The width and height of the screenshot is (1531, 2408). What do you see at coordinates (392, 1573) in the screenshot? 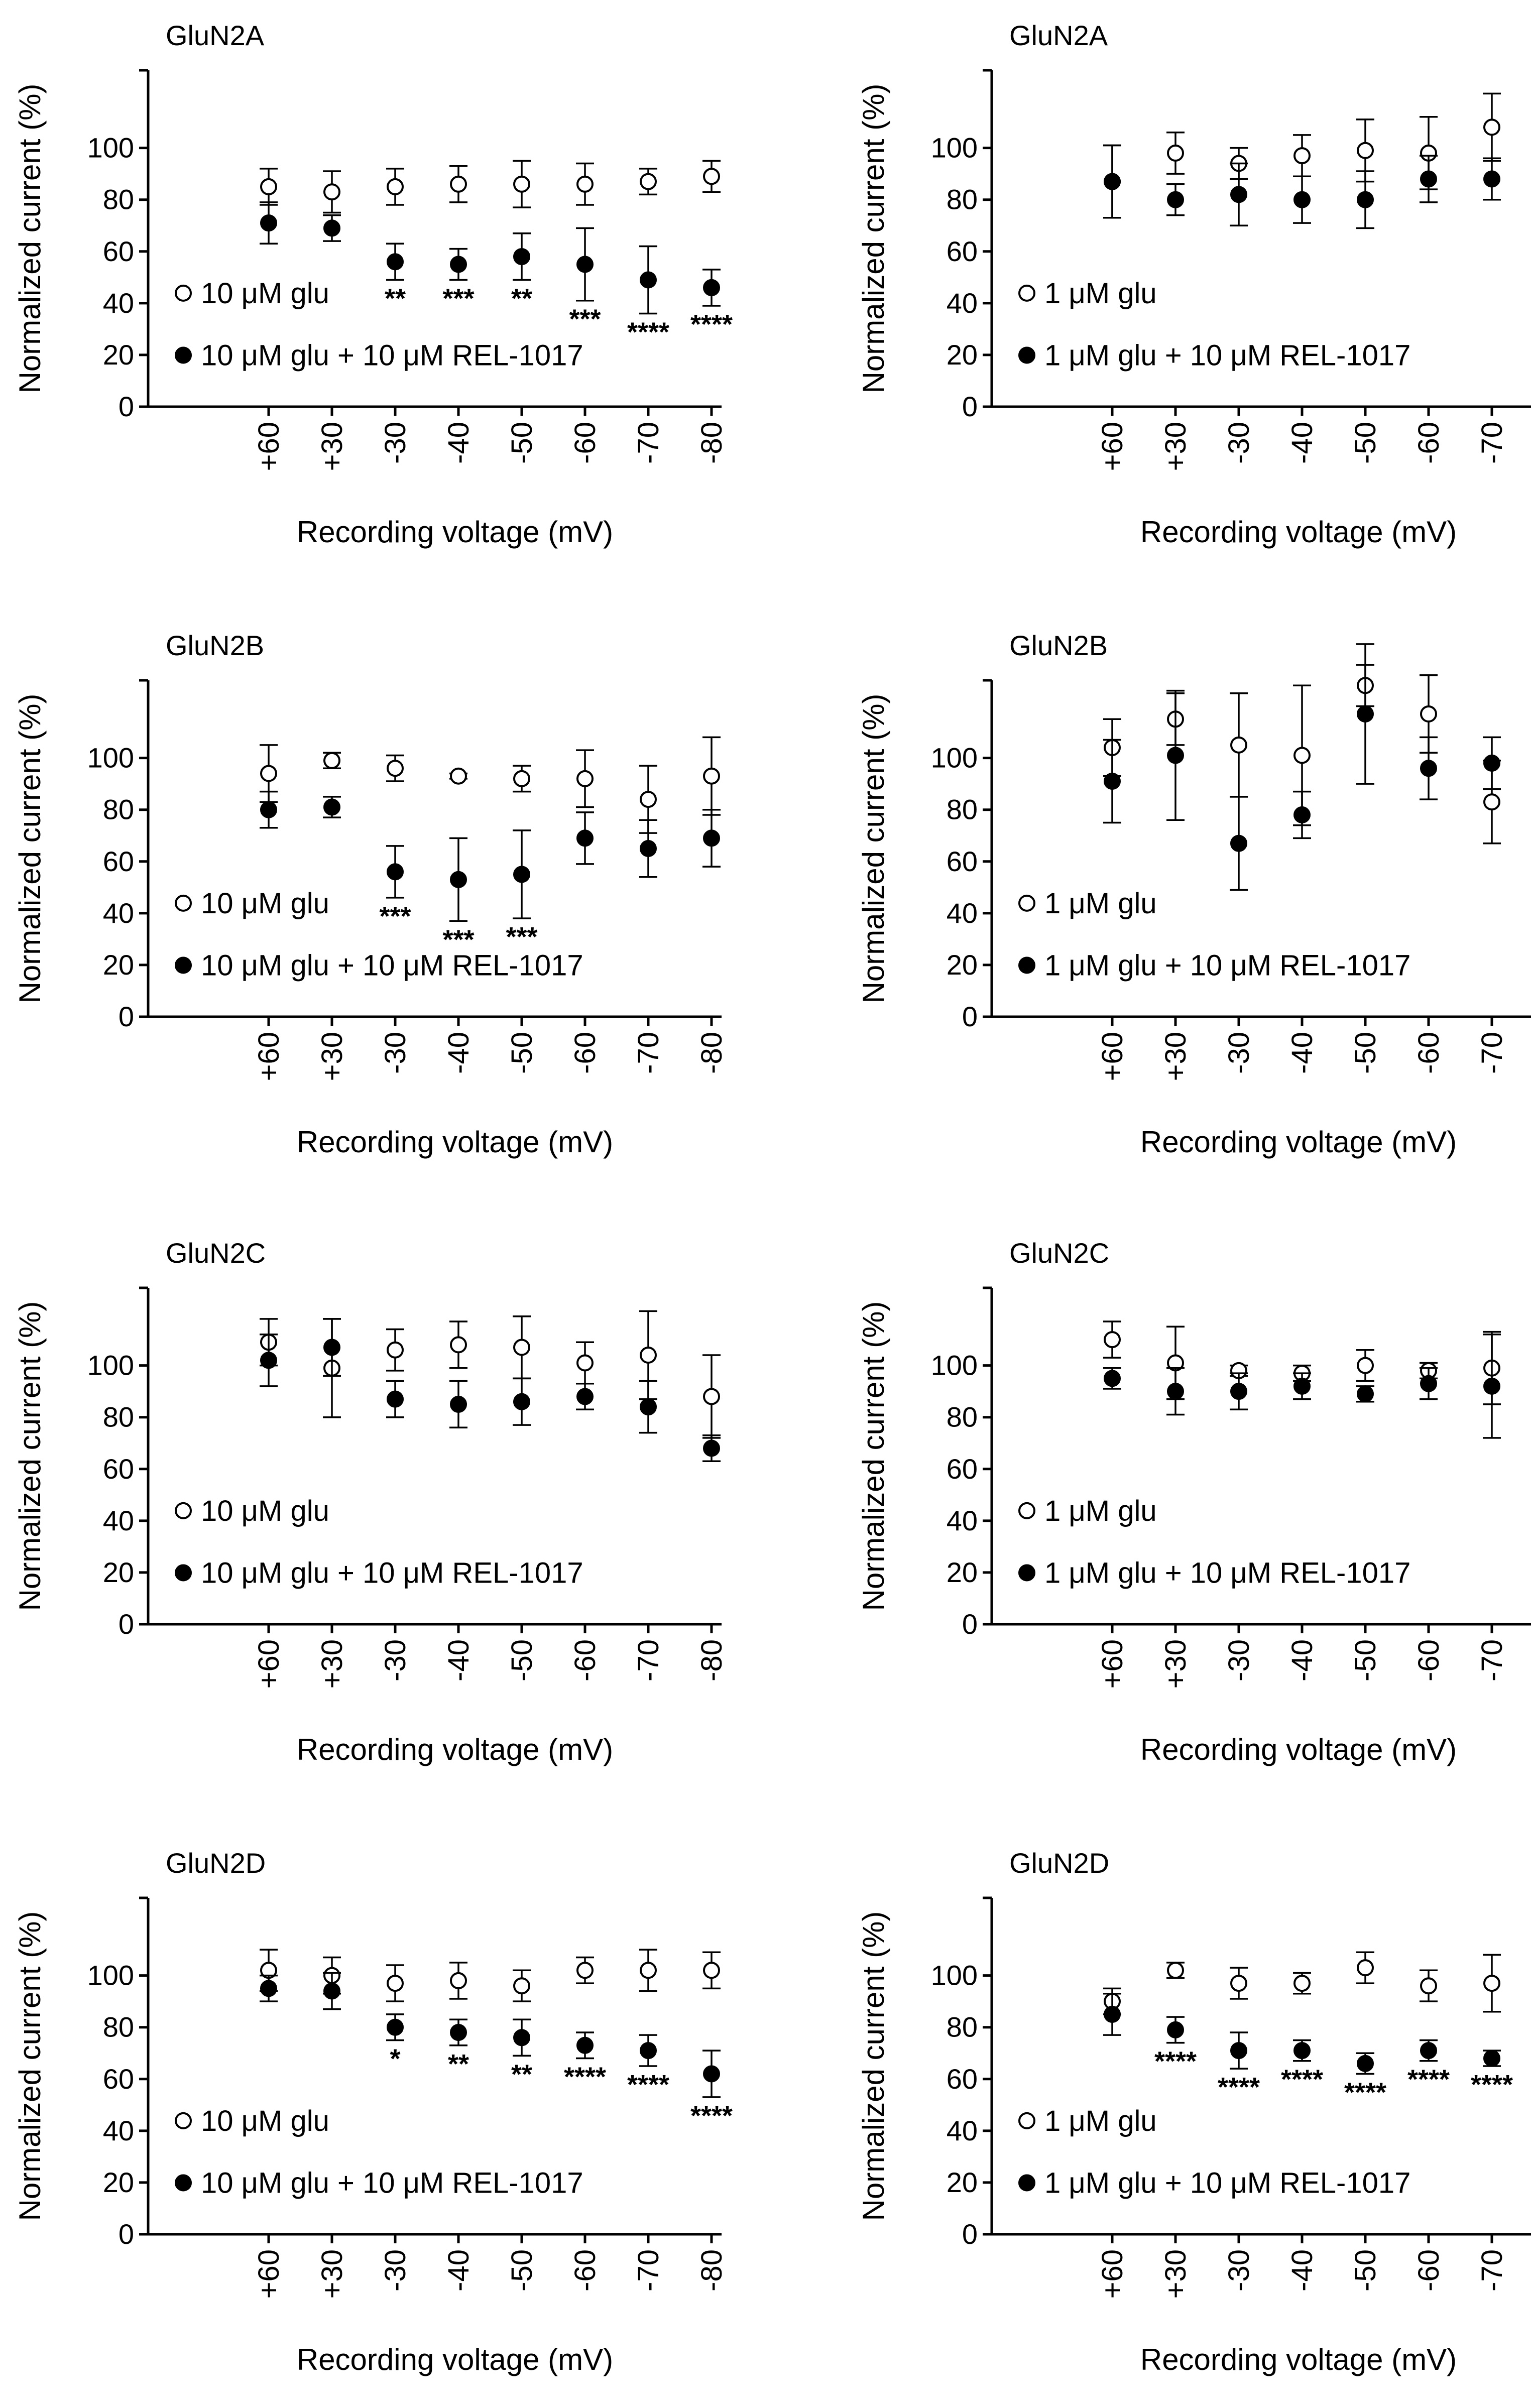
I see `legend-label: 10 μM glu + 10 μM REL-1017` at bounding box center [392, 1573].